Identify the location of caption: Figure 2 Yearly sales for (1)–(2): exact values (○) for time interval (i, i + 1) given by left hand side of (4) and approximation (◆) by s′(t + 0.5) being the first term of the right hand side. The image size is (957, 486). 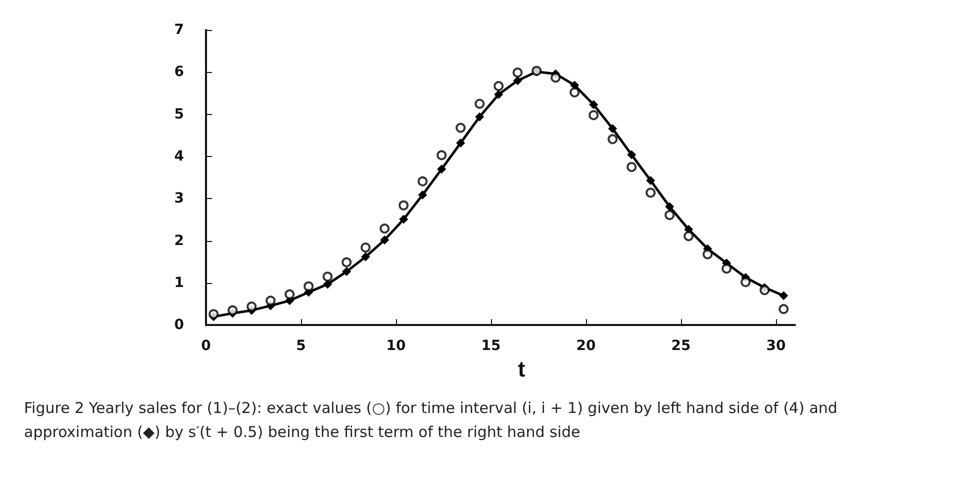
(431, 420).